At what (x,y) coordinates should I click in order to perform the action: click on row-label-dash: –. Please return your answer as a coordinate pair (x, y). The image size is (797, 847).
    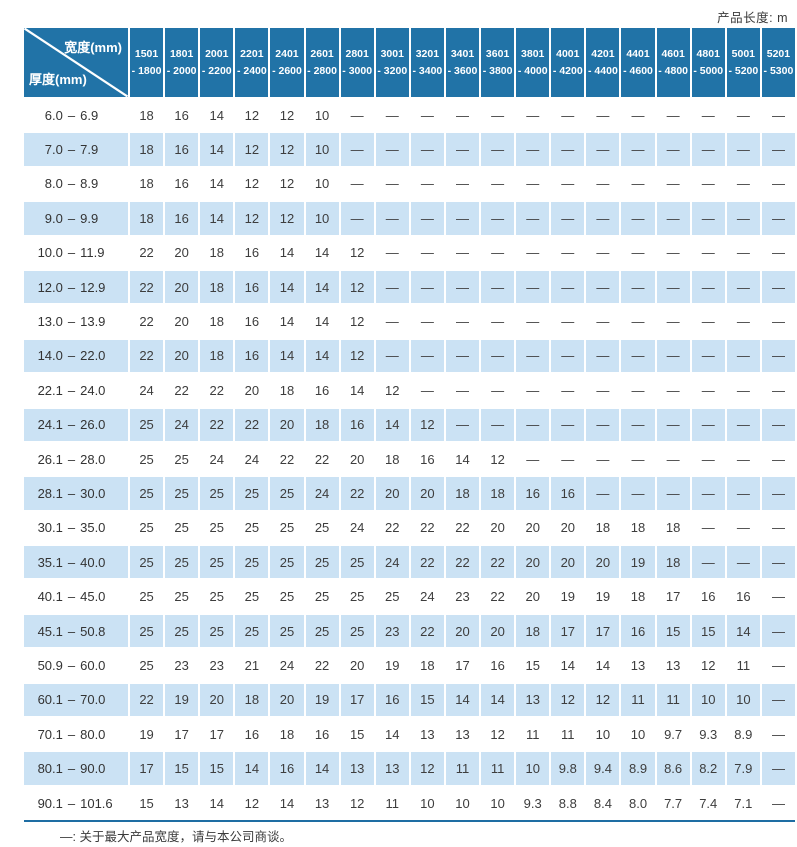
    Looking at the image, I should click on (71, 493).